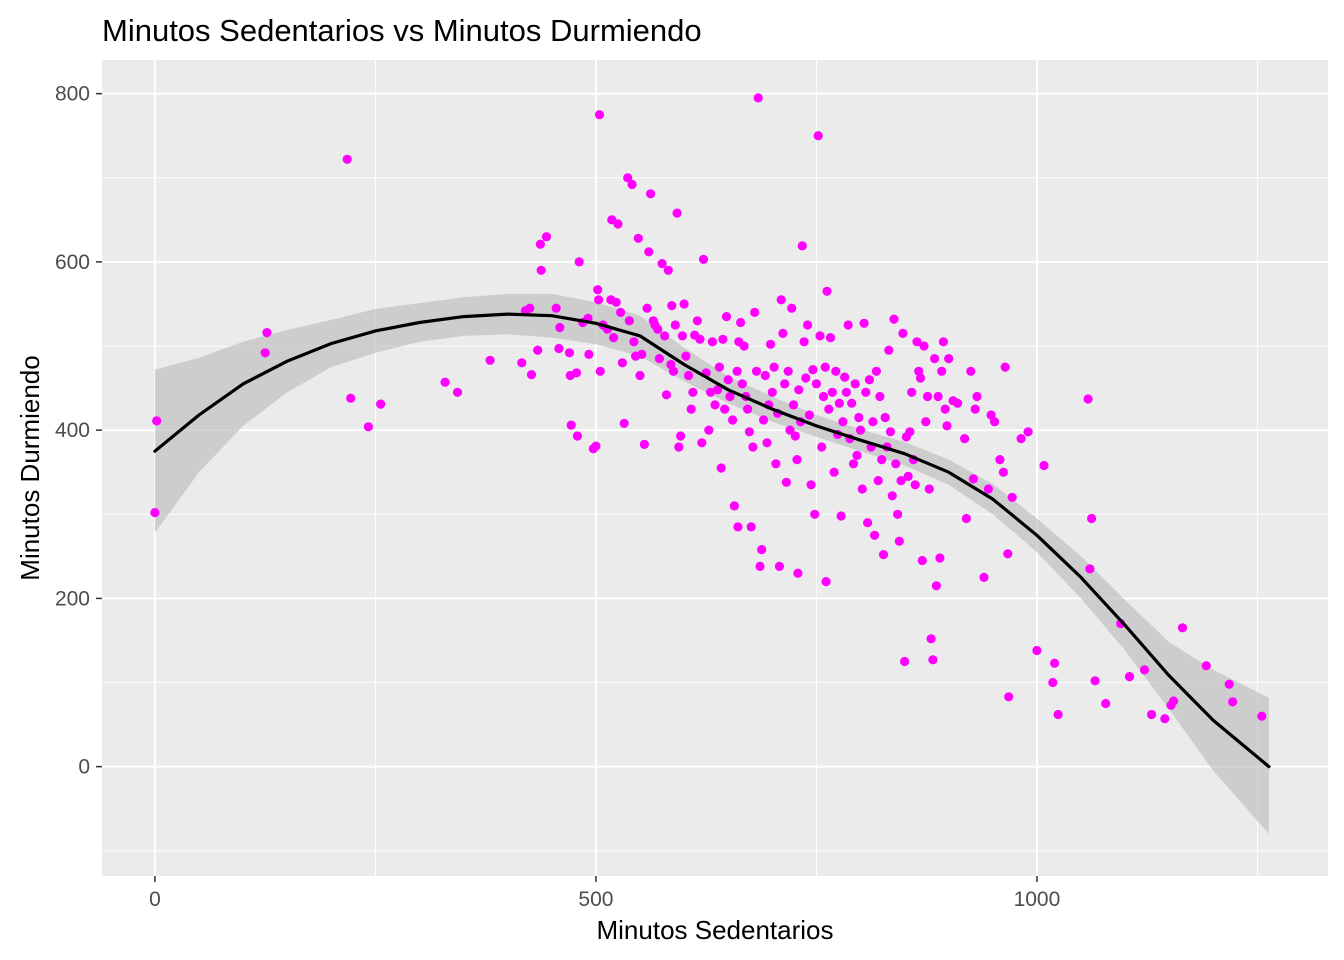  Describe the element at coordinates (595, 899) in the screenshot. I see `x-tick-label: 500` at that location.